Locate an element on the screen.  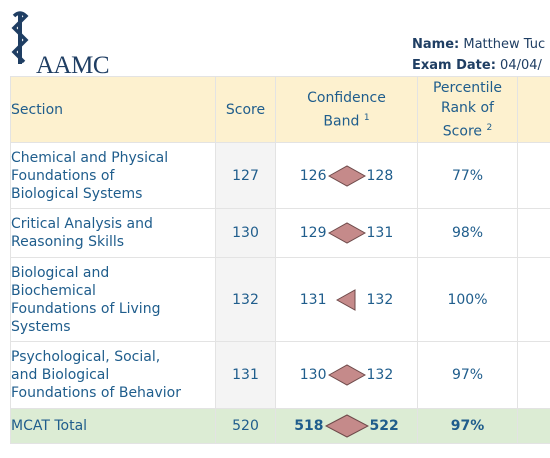
total-percentile: 97% is located at coordinates (467, 426).